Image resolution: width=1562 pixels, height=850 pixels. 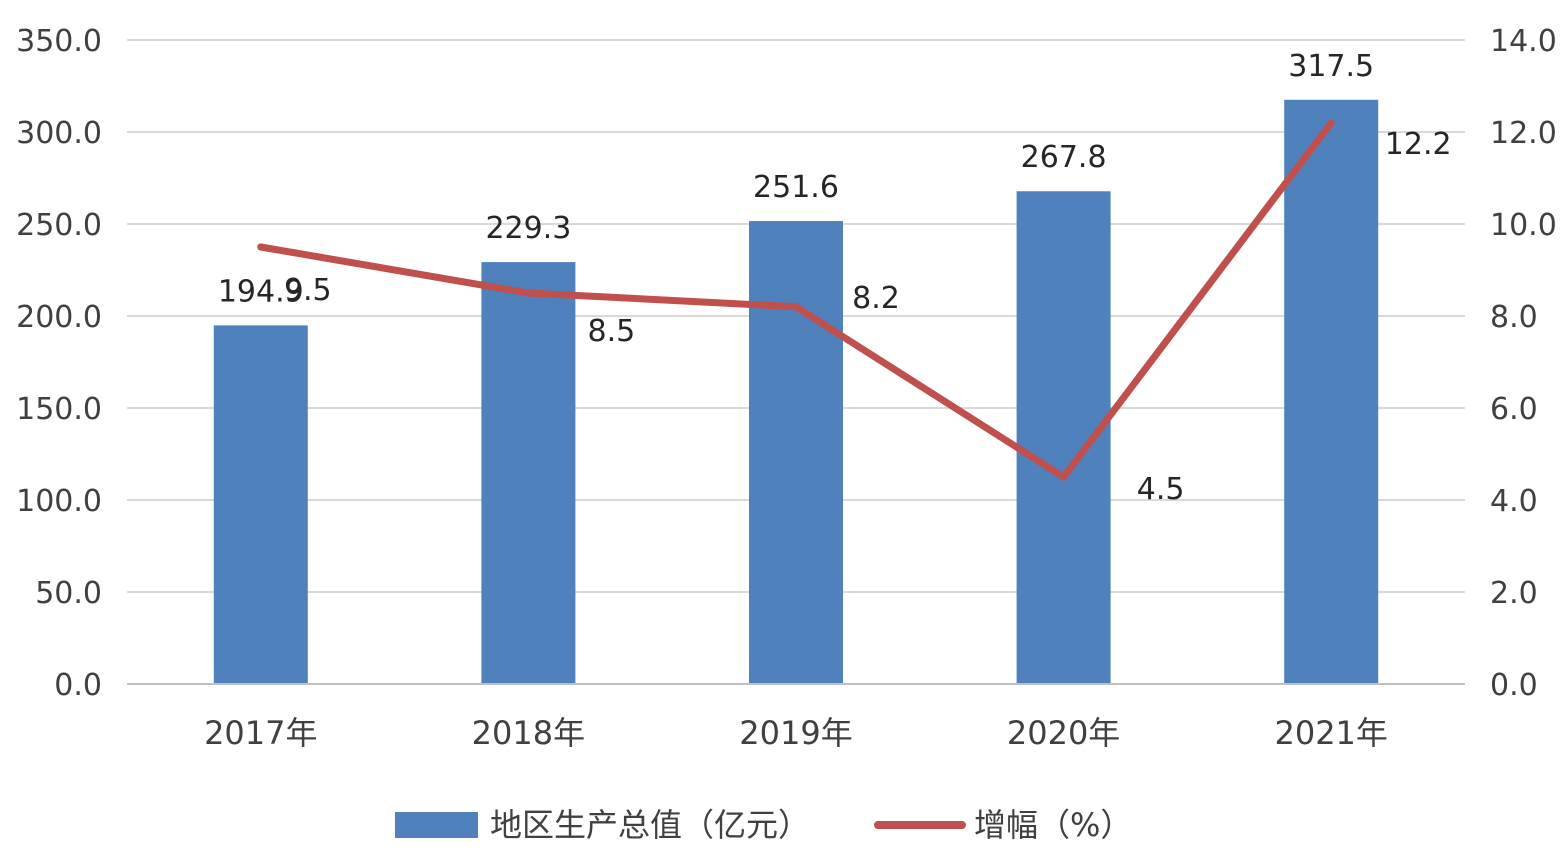 I want to click on bar-data-label: 194.9, so click(x=261, y=291).